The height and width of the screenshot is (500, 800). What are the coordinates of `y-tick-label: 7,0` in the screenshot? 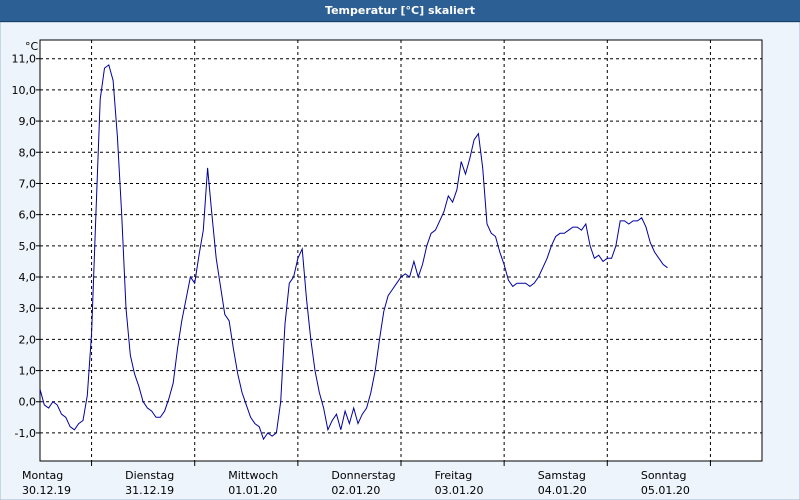 It's located at (28, 183).